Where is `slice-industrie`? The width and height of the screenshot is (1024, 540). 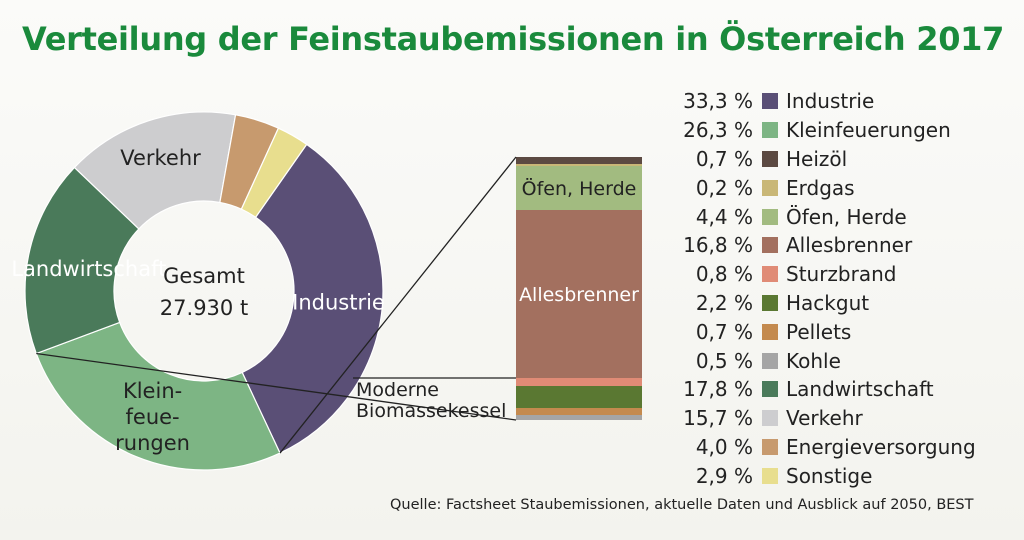
slice-industrie is located at coordinates (312, 298).